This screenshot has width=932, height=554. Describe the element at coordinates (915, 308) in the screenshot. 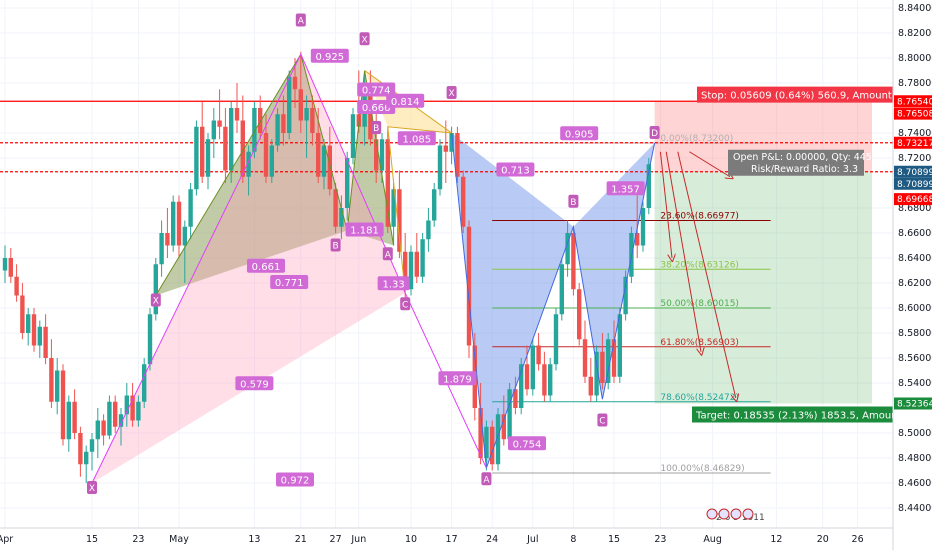

I see `y-tick-label: 8.60000` at that location.